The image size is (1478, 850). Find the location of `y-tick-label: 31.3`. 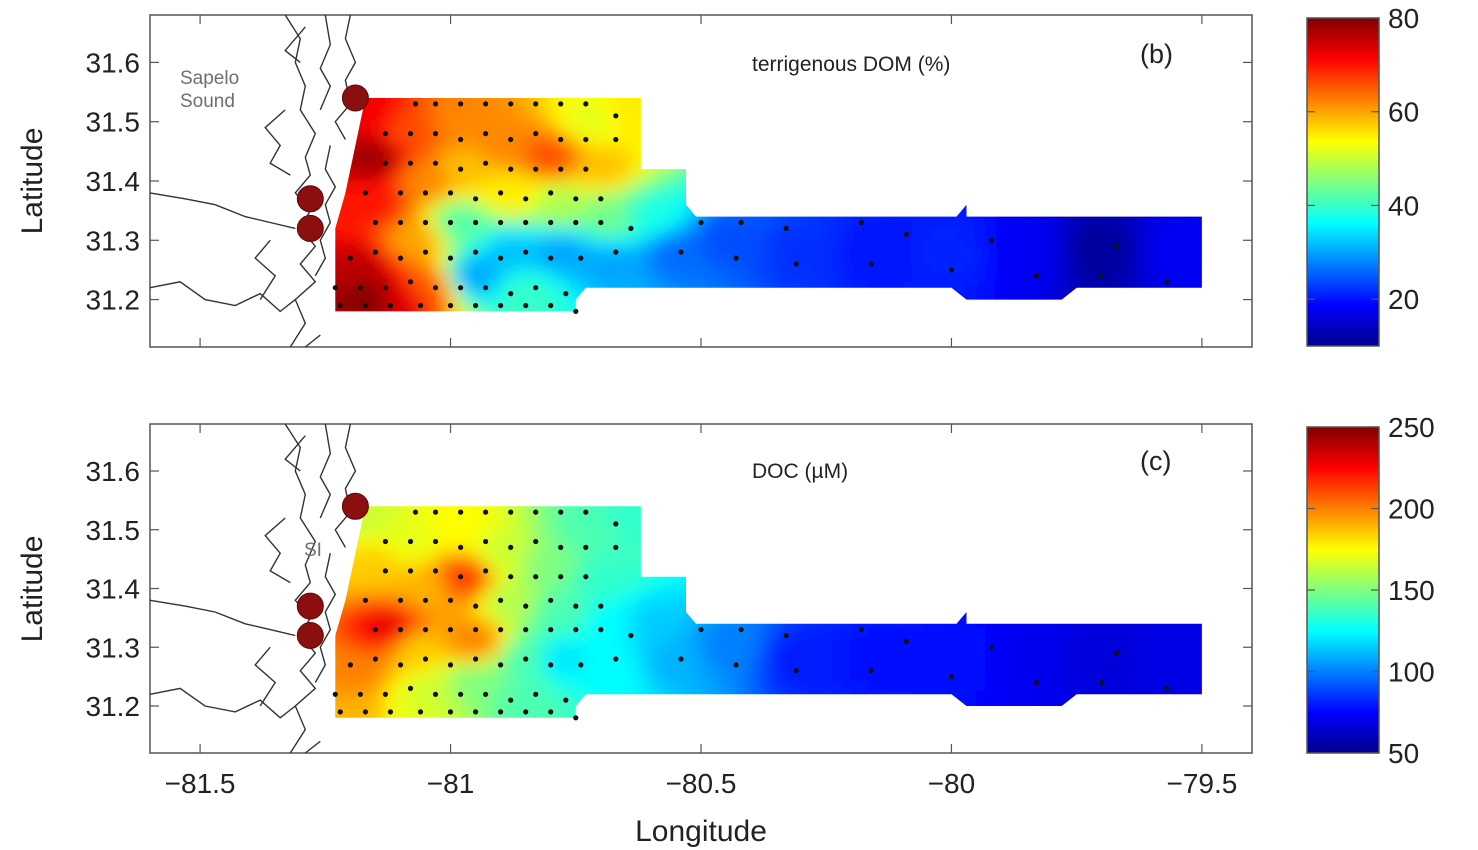

y-tick-label: 31.3 is located at coordinates (113, 647).